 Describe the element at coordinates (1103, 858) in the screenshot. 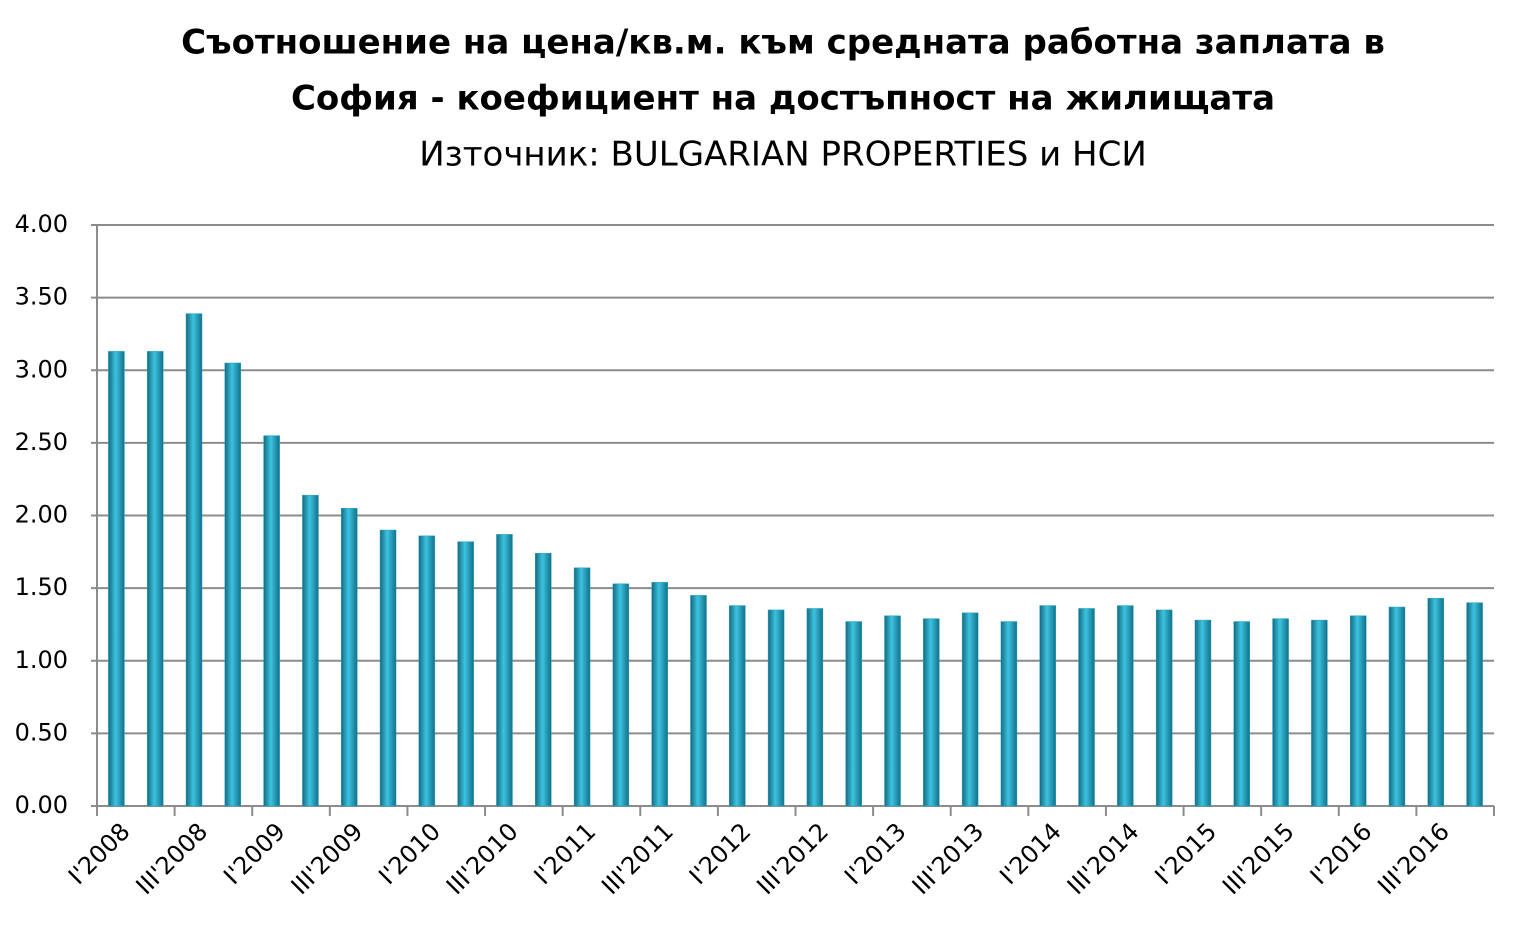

I see `x-tick-label: III'2014` at that location.